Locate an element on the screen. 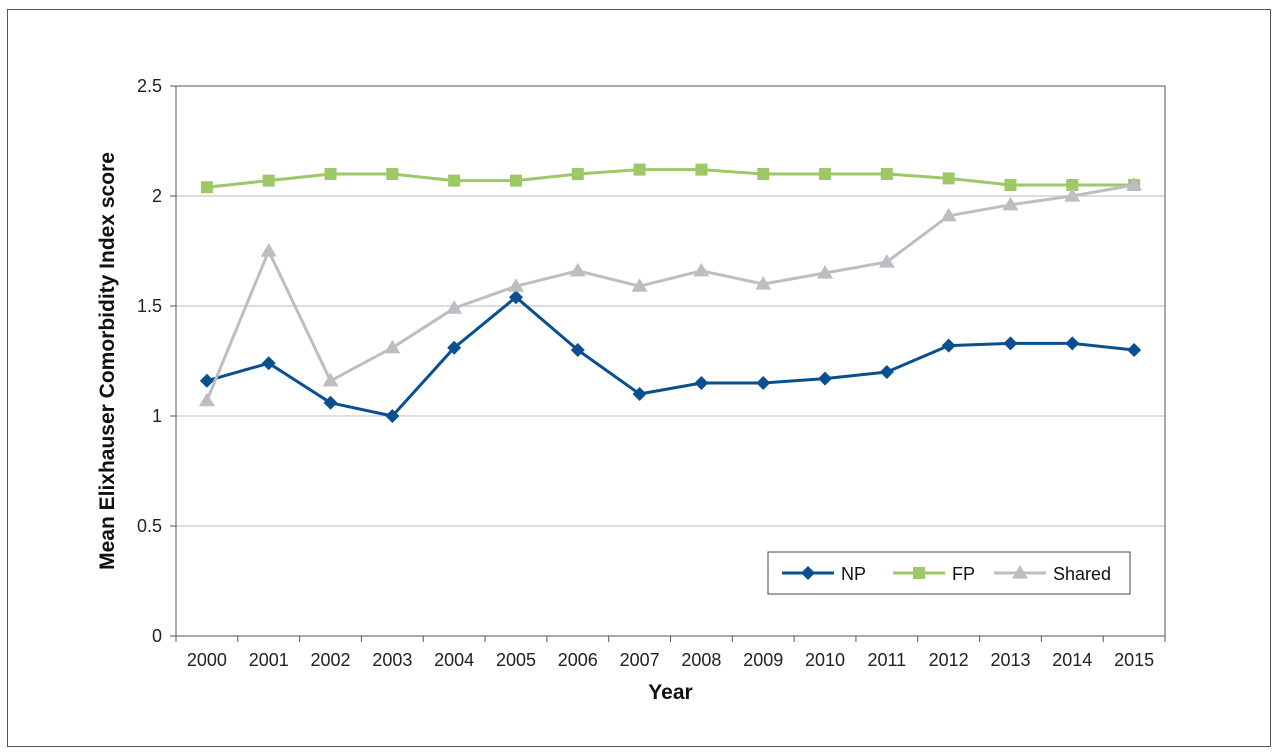  series-line-fp is located at coordinates (670, 178).